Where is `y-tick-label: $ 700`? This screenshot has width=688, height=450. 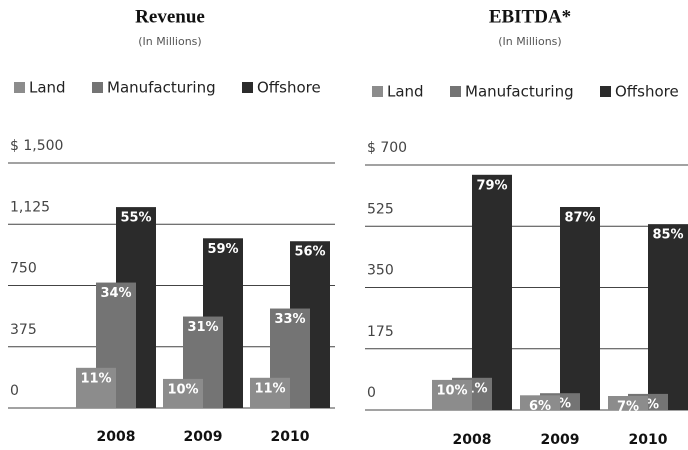
y-tick-label: $ 700 is located at coordinates (387, 148).